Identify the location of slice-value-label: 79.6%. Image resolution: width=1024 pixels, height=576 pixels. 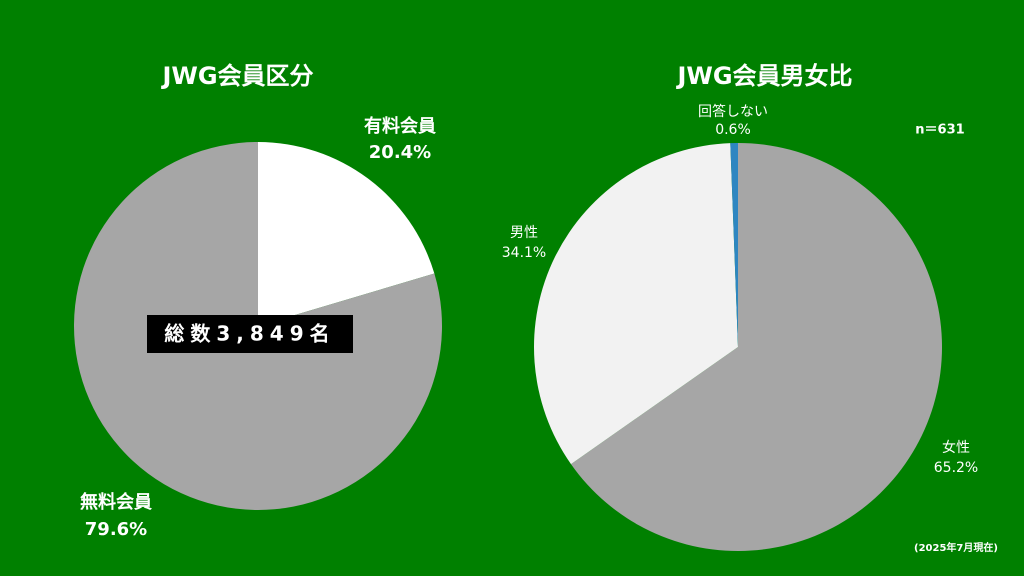
(116, 529).